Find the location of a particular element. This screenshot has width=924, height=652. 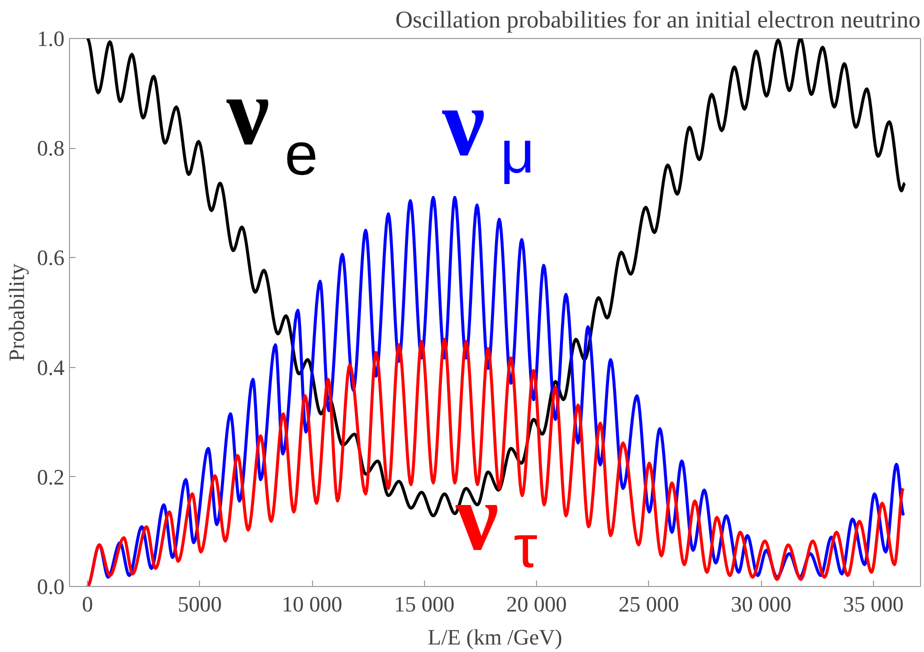

x-tick-label: 20 000 is located at coordinates (536, 604).